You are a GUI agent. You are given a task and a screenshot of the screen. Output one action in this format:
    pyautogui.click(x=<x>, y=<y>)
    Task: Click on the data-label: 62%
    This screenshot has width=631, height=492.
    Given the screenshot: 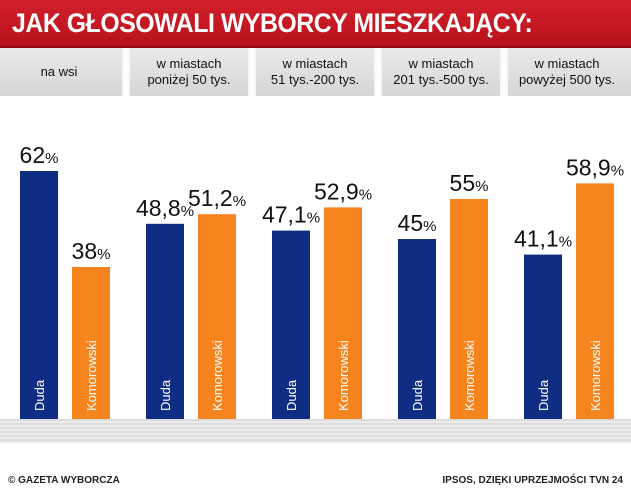 What is the action you would take?
    pyautogui.click(x=39, y=155)
    